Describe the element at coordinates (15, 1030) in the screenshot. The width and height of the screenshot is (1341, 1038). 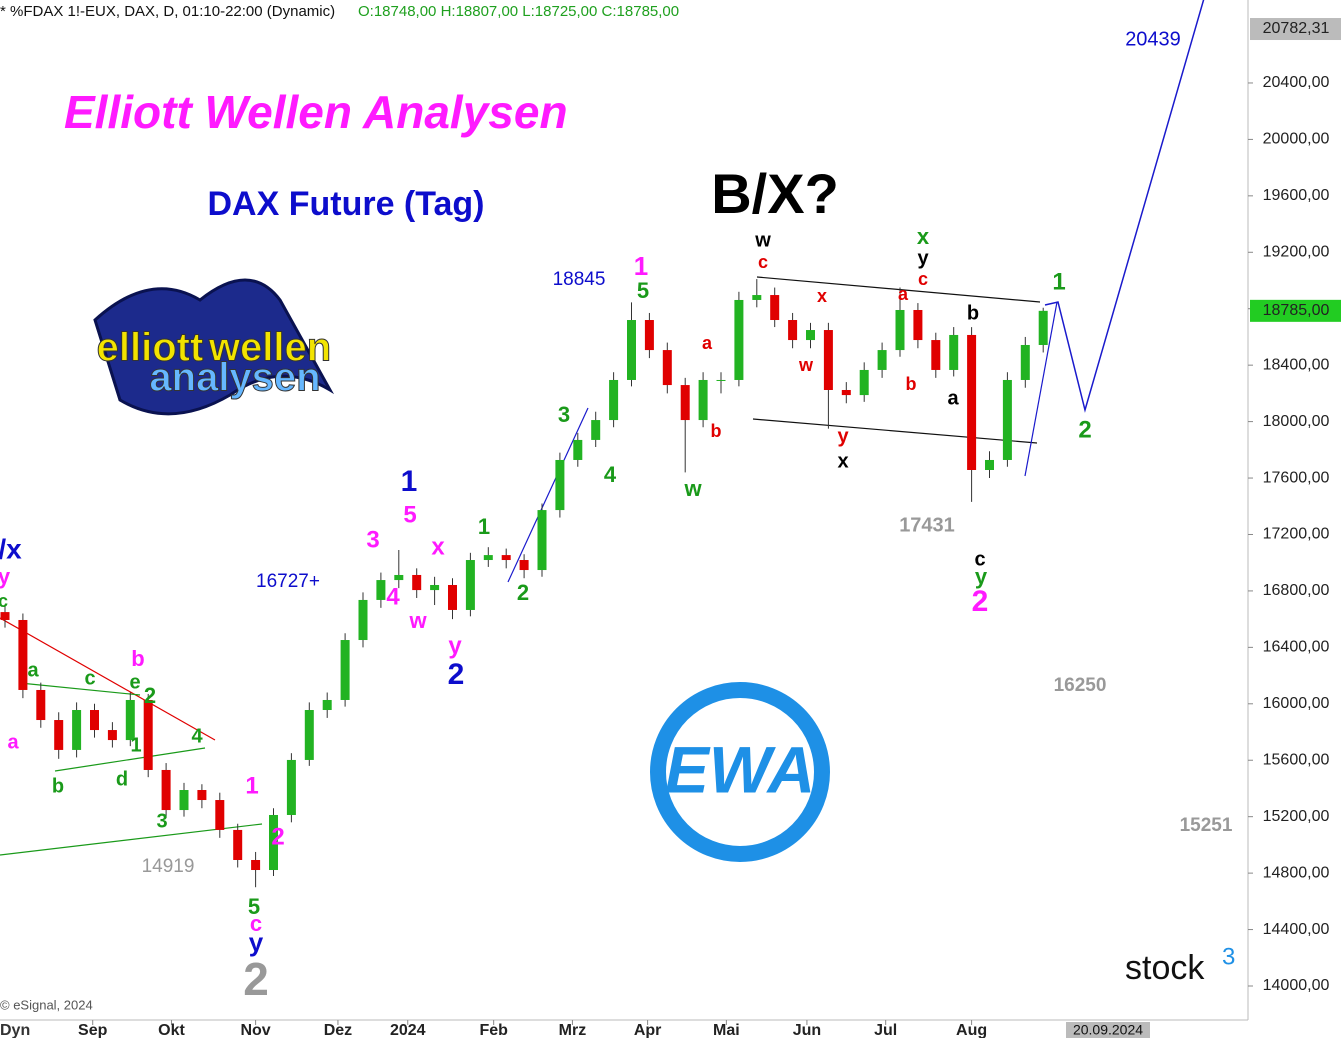
I see `axis-mode: Dyn` at that location.